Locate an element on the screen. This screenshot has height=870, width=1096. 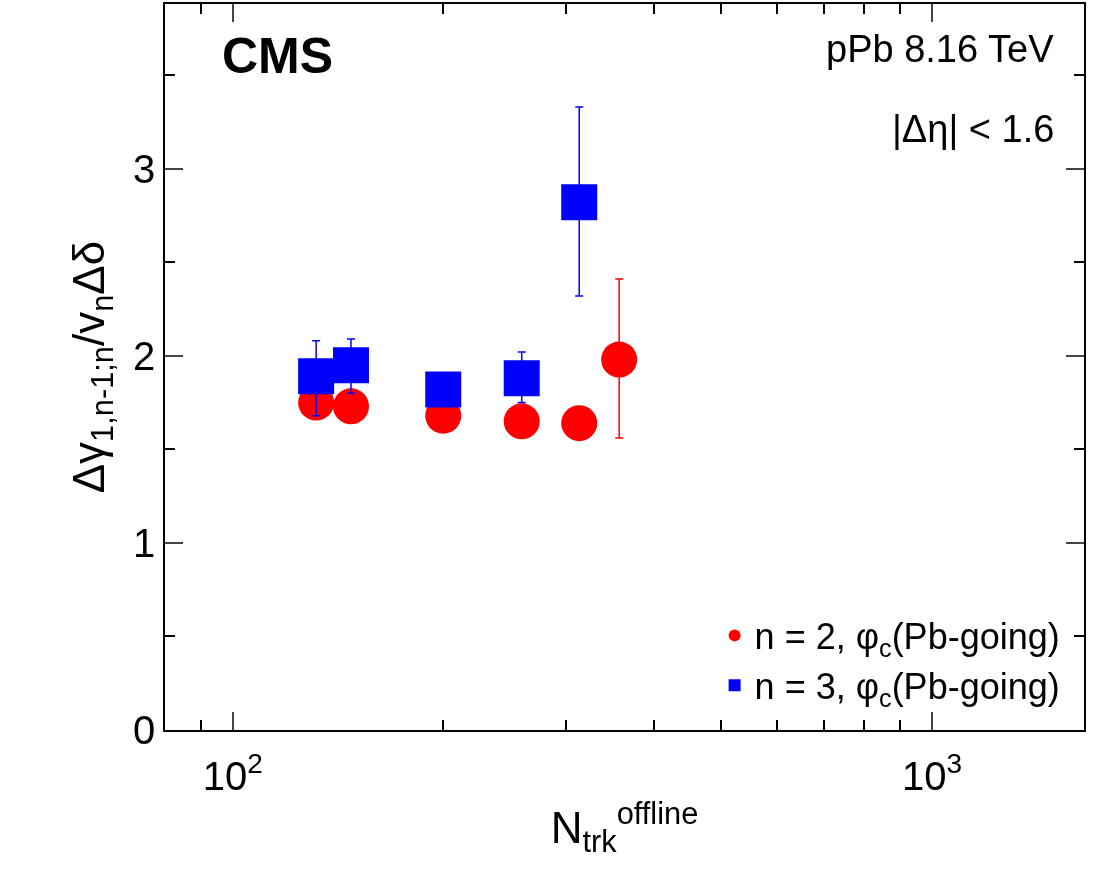
y-tick-label: 1 is located at coordinates (144, 542).